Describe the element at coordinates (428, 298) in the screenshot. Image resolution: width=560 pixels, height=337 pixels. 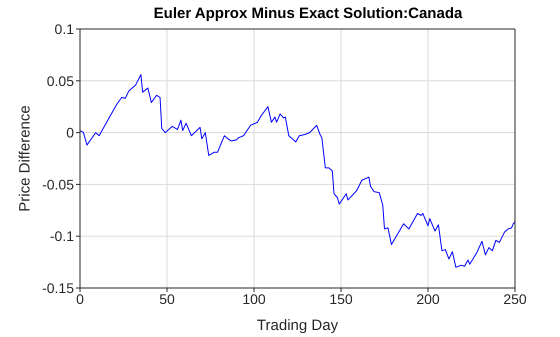
I see `x-tick-label: 200` at that location.